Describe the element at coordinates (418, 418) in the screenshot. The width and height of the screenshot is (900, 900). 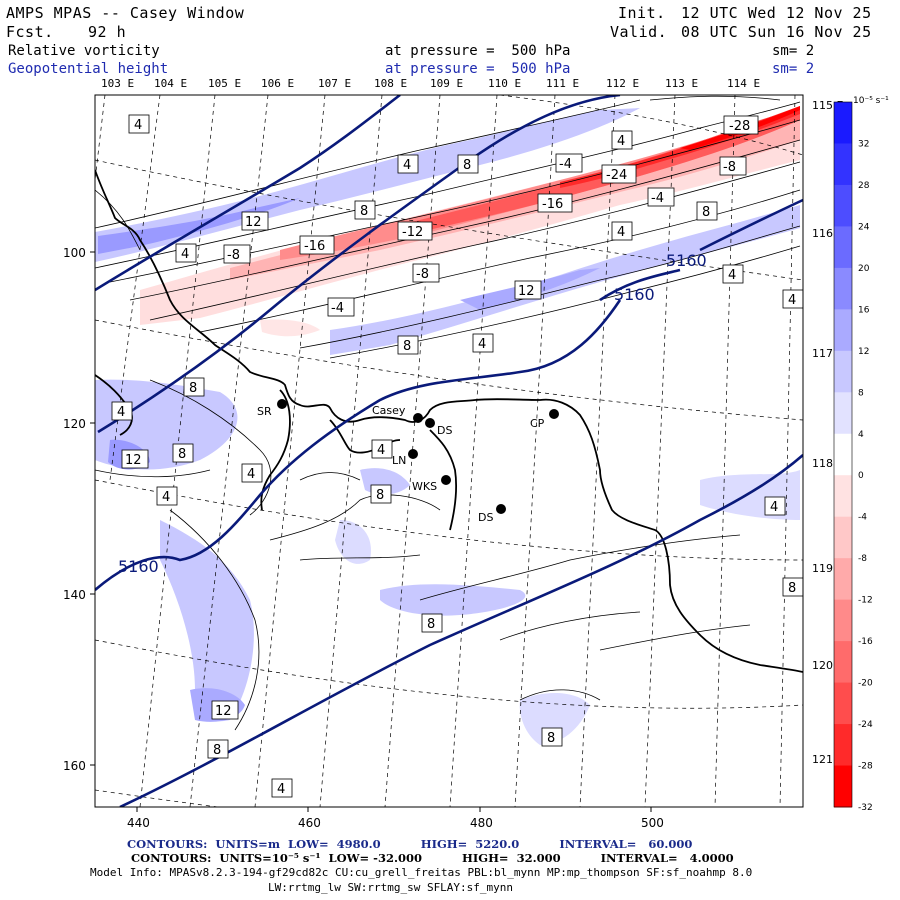
I see `station-marker-casey` at that location.